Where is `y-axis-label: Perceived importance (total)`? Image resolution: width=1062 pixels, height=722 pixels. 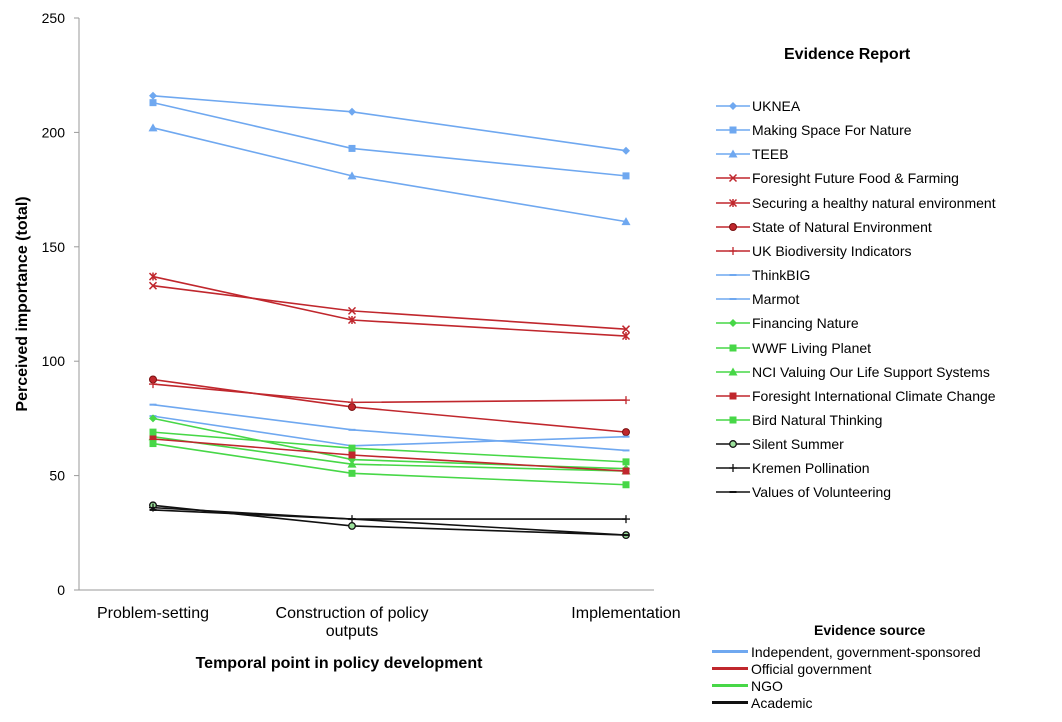 y-axis-label: Perceived importance (total) is located at coordinates (22, 303).